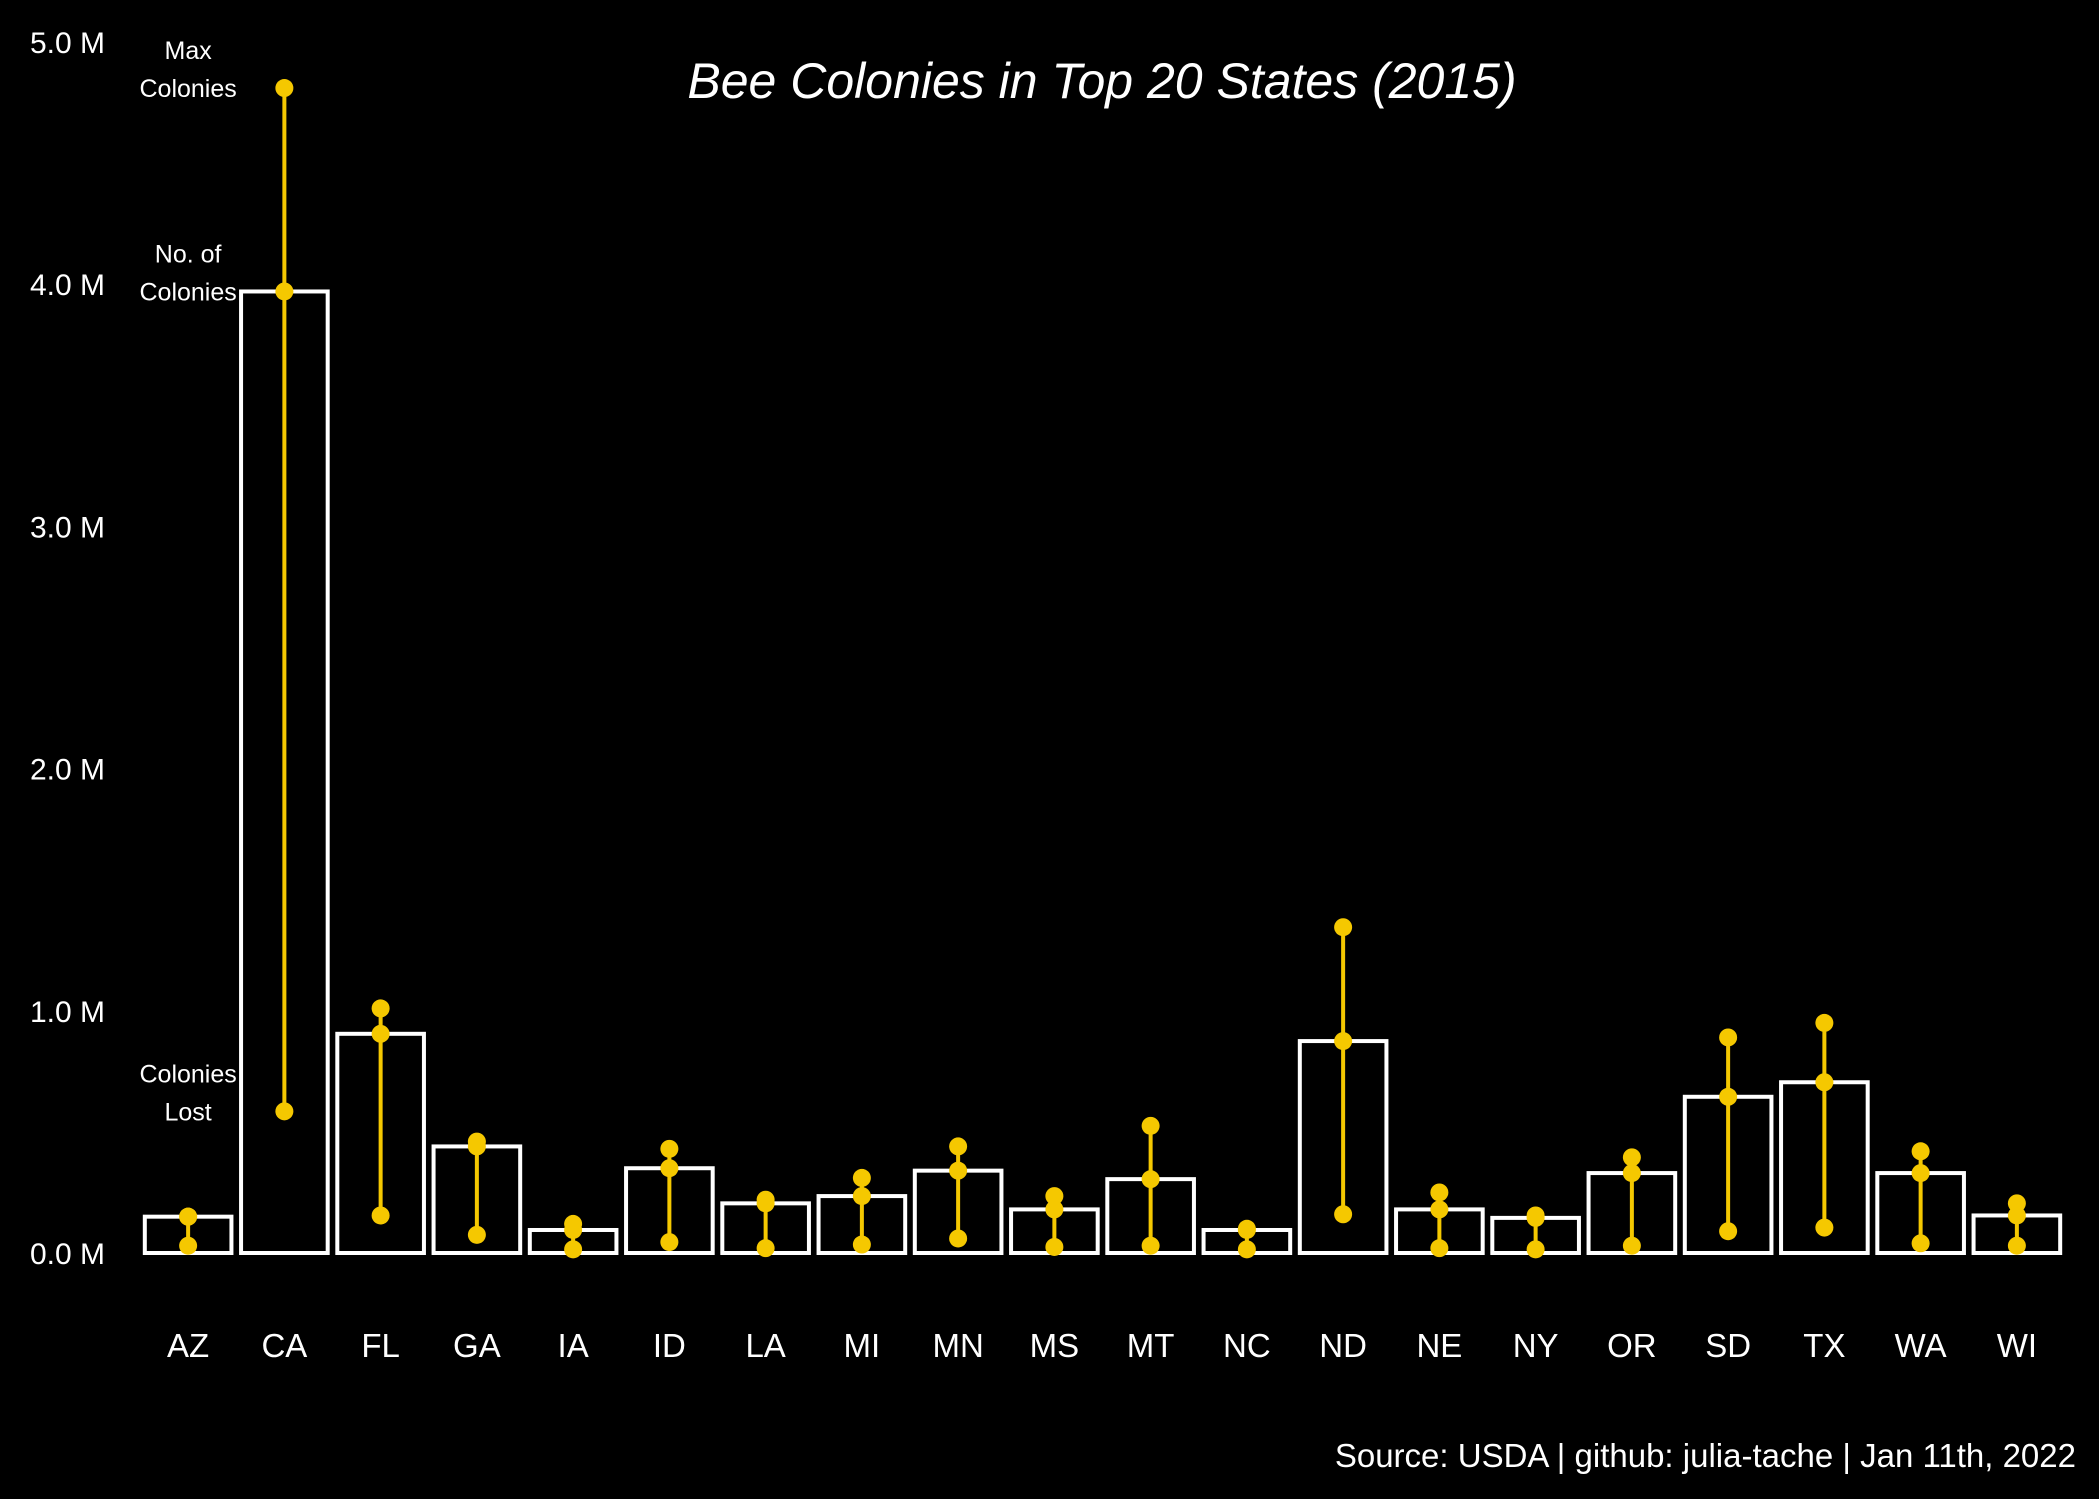 The image size is (2099, 1499). I want to click on point-max-mn, so click(958, 1146).